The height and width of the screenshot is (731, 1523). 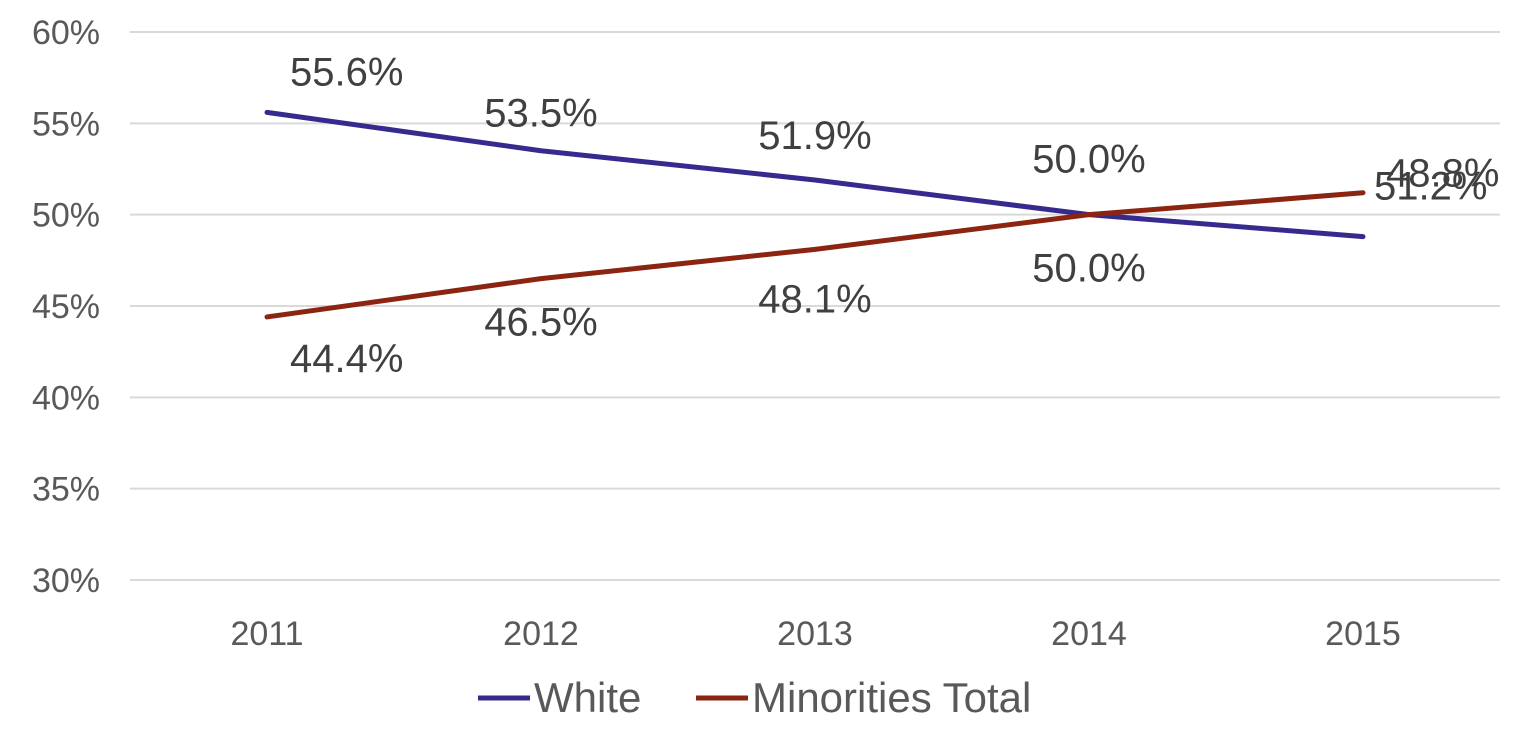 I want to click on data-label: 48.1%, so click(x=814, y=299).